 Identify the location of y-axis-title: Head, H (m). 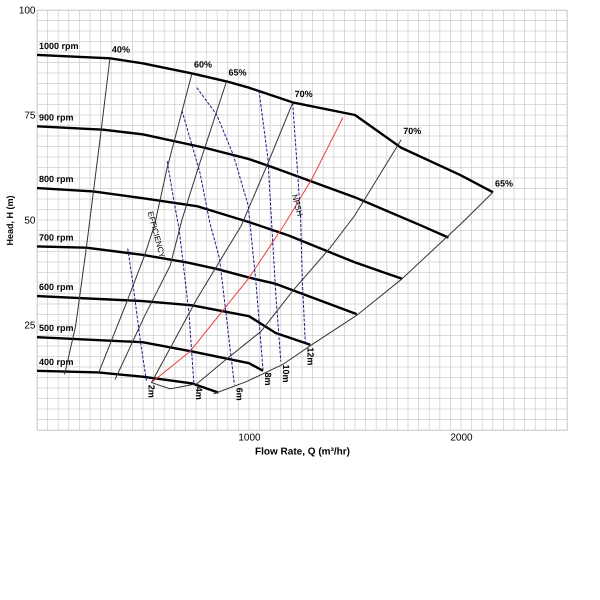
(9, 220).